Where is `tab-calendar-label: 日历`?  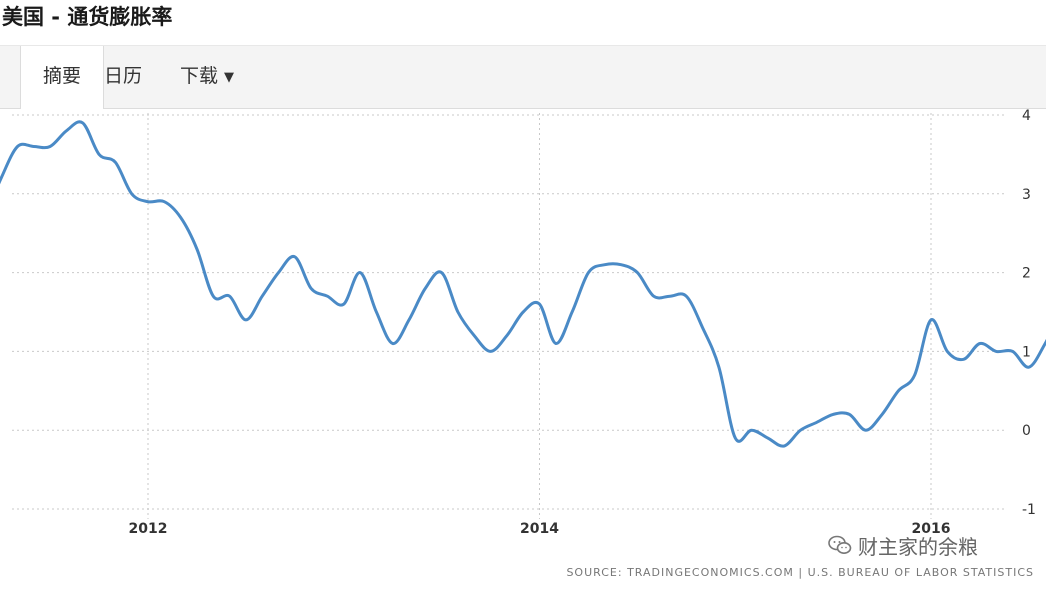
tab-calendar-label: 日历 is located at coordinates (123, 76).